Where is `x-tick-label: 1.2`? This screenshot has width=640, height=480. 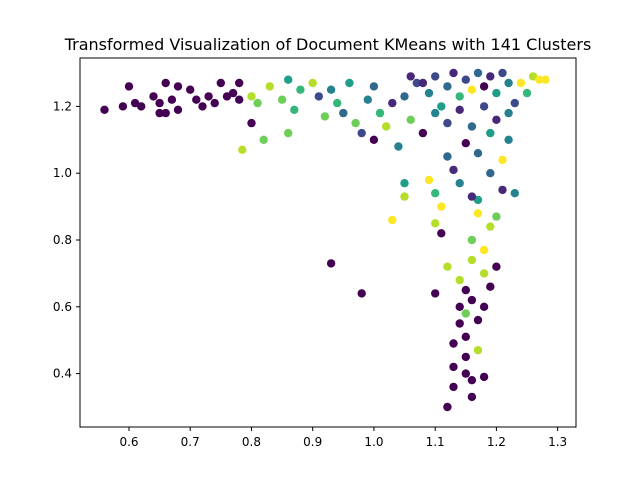 x-tick-label: 1.2 is located at coordinates (496, 442).